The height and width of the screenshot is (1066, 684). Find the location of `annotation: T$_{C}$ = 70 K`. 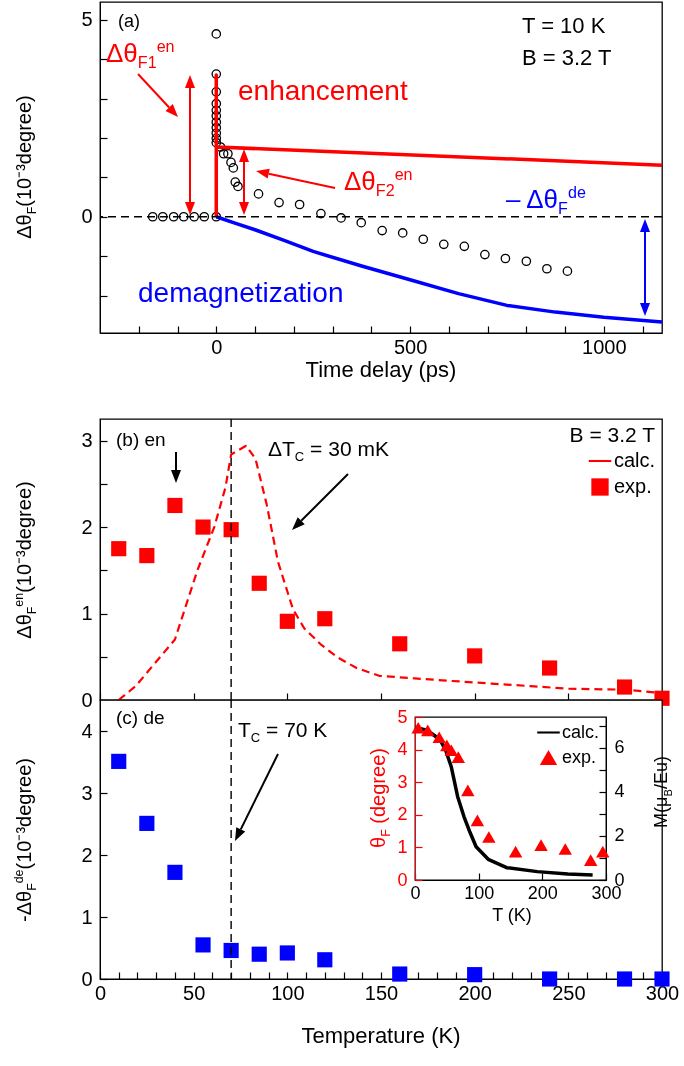

annotation: T$_{C}$ = 70 K is located at coordinates (283, 732).